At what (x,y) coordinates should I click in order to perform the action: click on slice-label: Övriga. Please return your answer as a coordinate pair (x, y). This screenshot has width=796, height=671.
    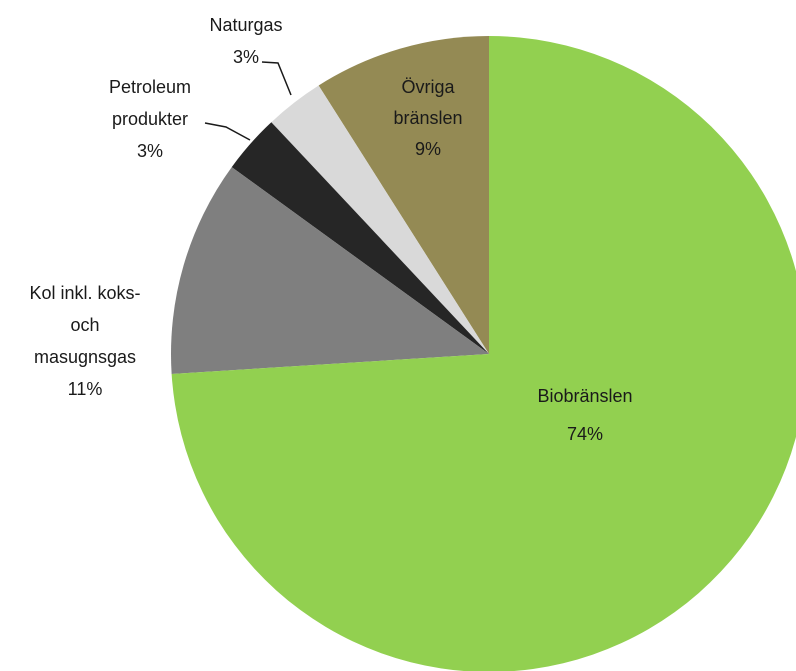
    Looking at the image, I should click on (428, 87).